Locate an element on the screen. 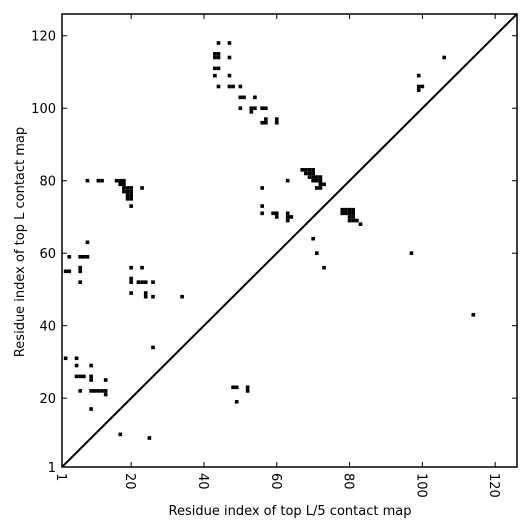 This screenshot has width=531, height=531. x-tick-label: 20 is located at coordinates (129, 481).